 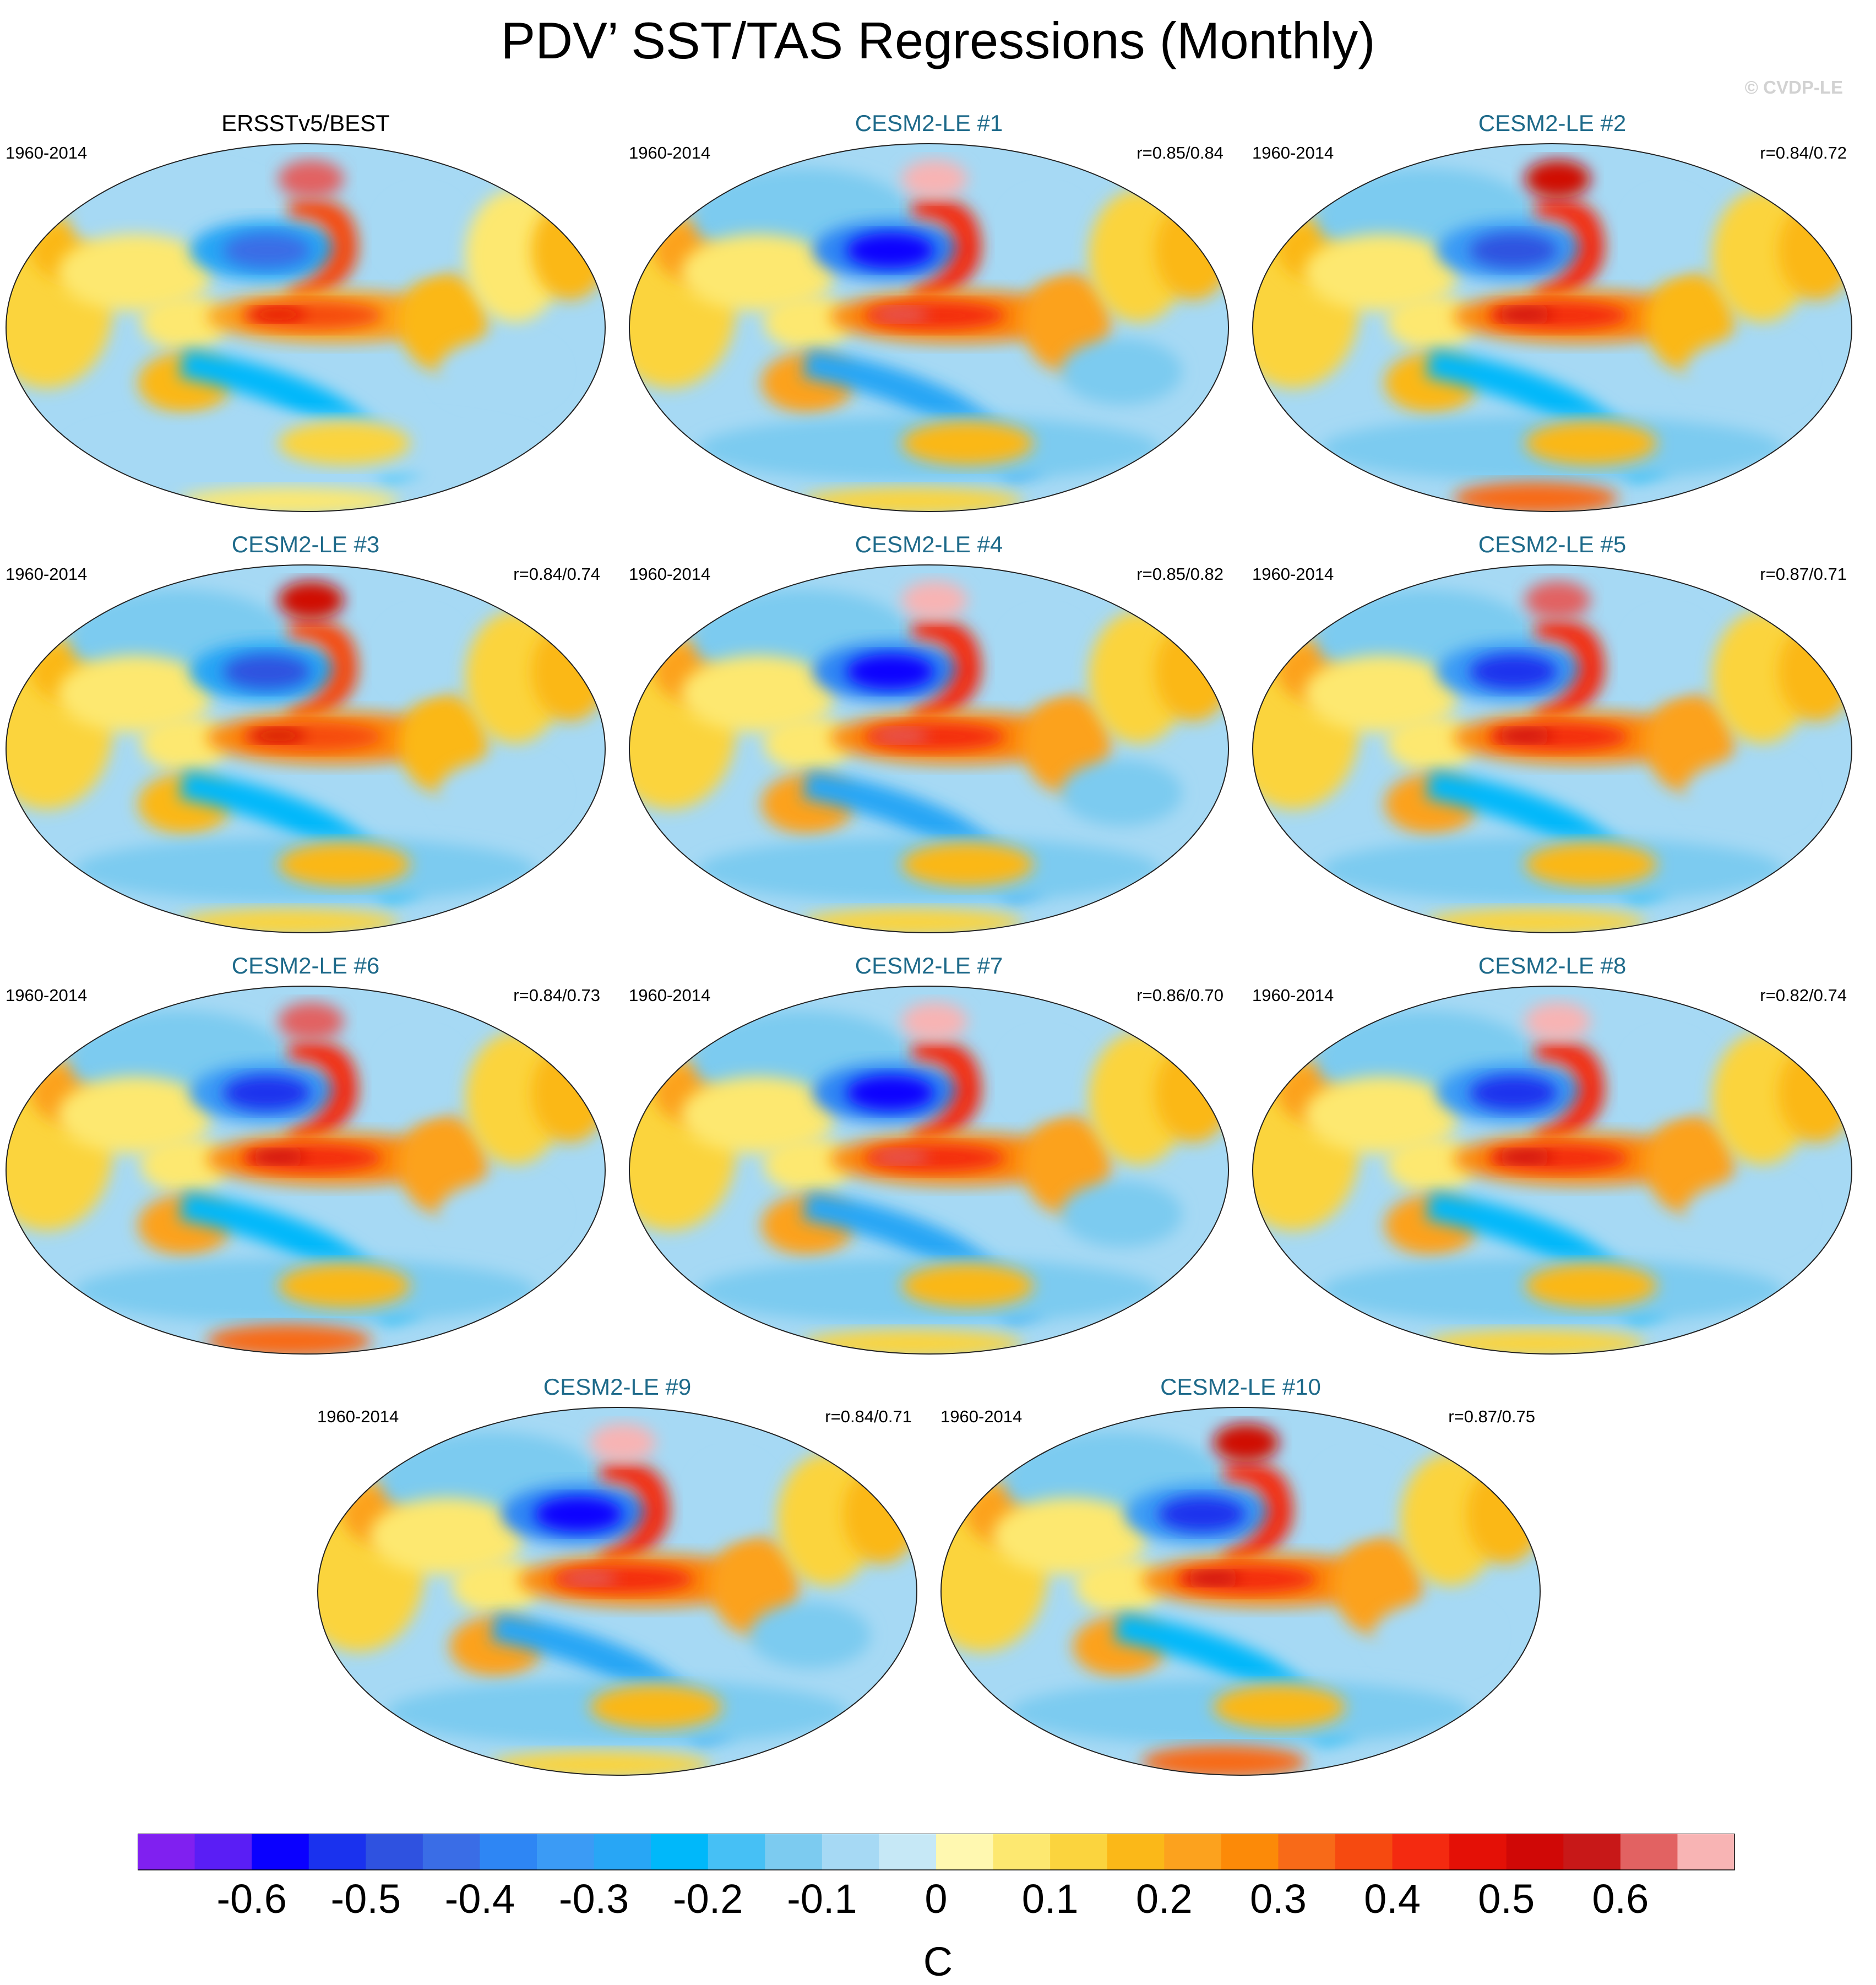 I want to click on panel-title: CESM2-LE #6, so click(x=305, y=965).